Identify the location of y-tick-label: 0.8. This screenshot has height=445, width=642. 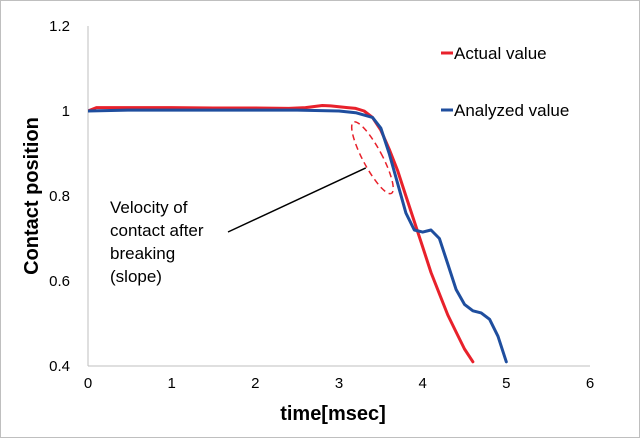
(59, 196).